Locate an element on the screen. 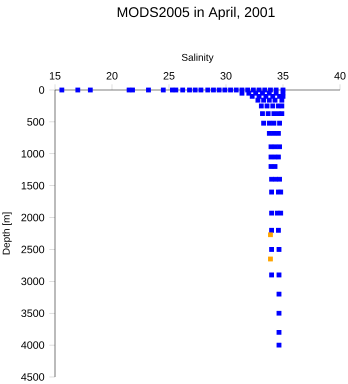  y-tick-label: 1500 is located at coordinates (33, 186).